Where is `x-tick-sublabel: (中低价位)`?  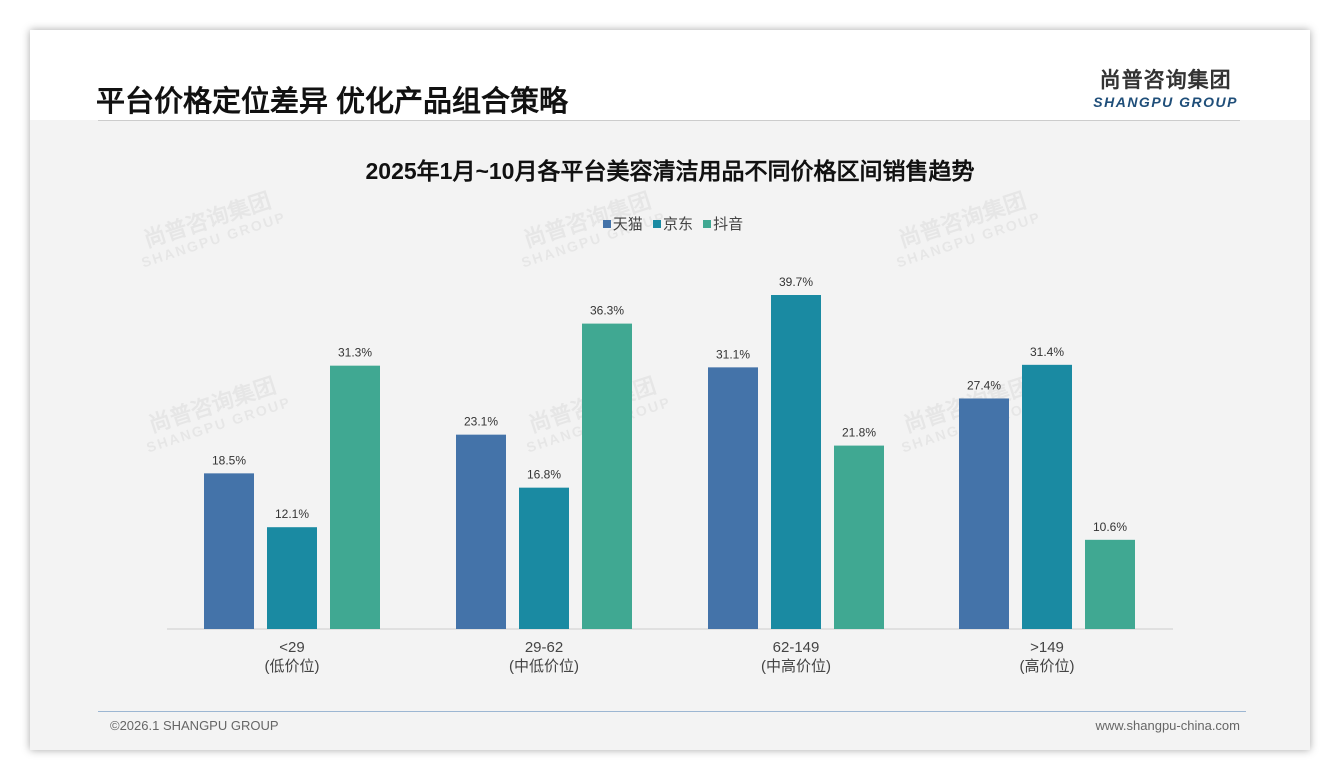 x-tick-sublabel: (中低价位) is located at coordinates (544, 666).